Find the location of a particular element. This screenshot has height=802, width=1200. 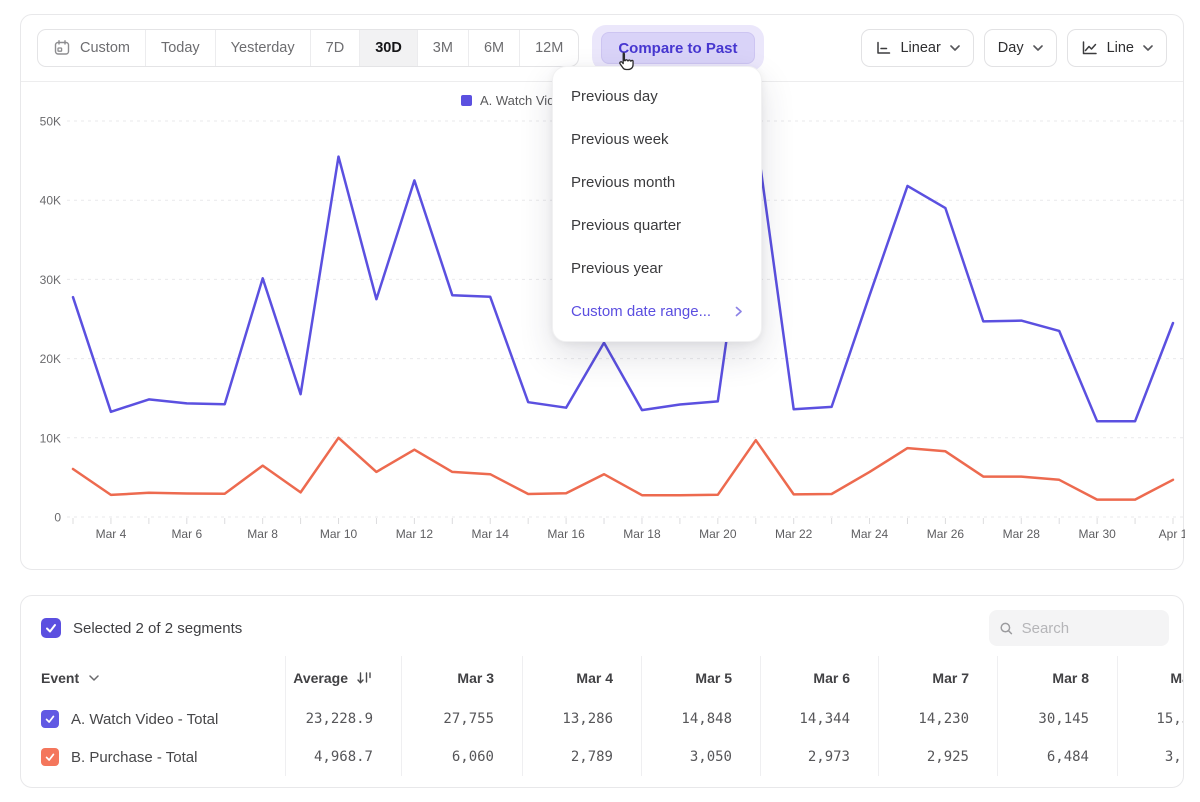

column-header-label: Mar 8 is located at coordinates (1070, 678).